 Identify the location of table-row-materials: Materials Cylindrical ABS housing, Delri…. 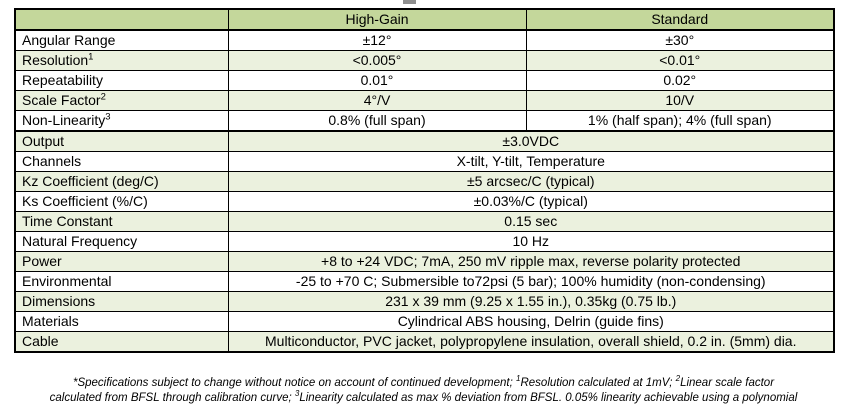
(424, 321).